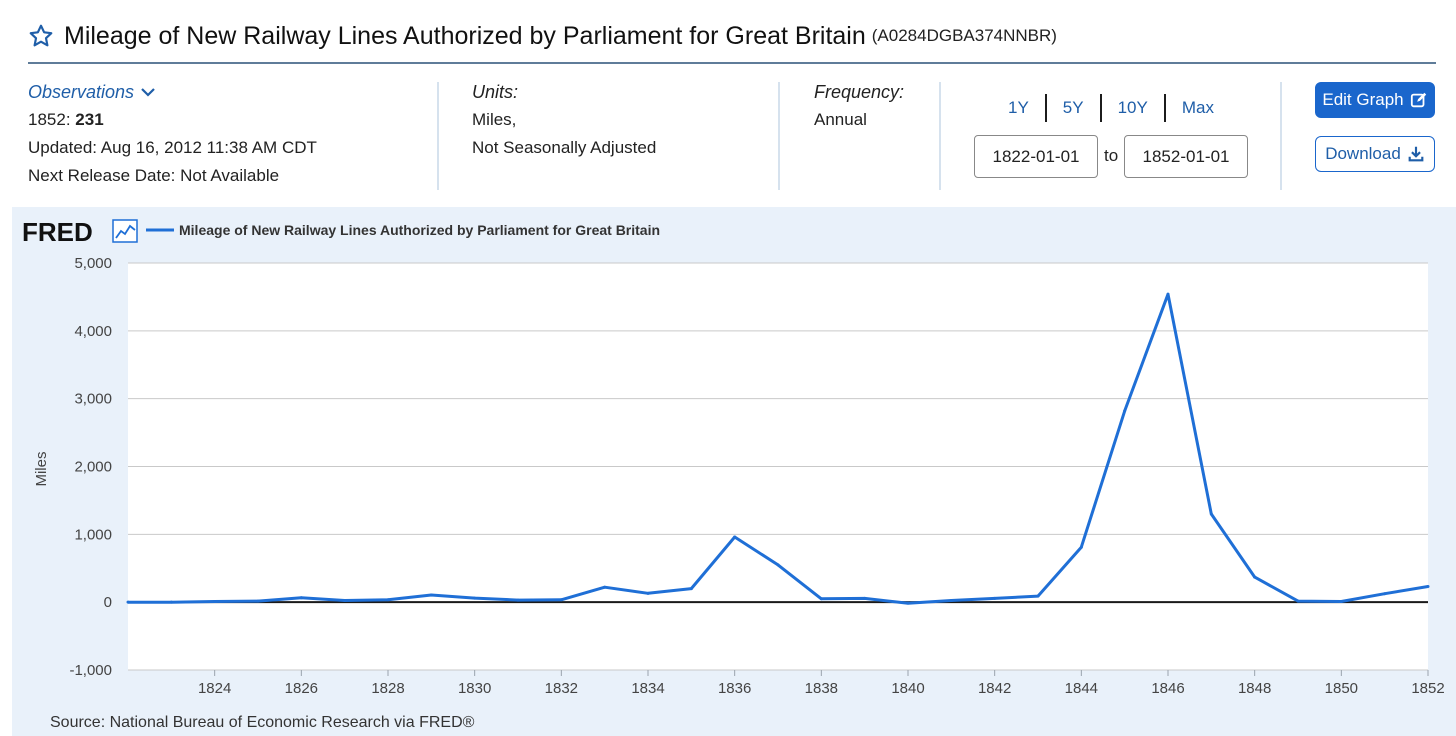  I want to click on units-label: Units:, so click(495, 92).